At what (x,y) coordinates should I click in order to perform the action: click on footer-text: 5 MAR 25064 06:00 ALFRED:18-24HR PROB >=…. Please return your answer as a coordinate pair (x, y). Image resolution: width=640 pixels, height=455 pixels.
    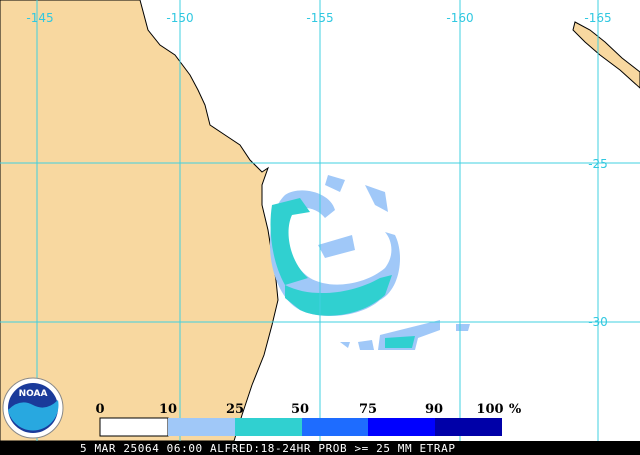
    Looking at the image, I should click on (268, 448).